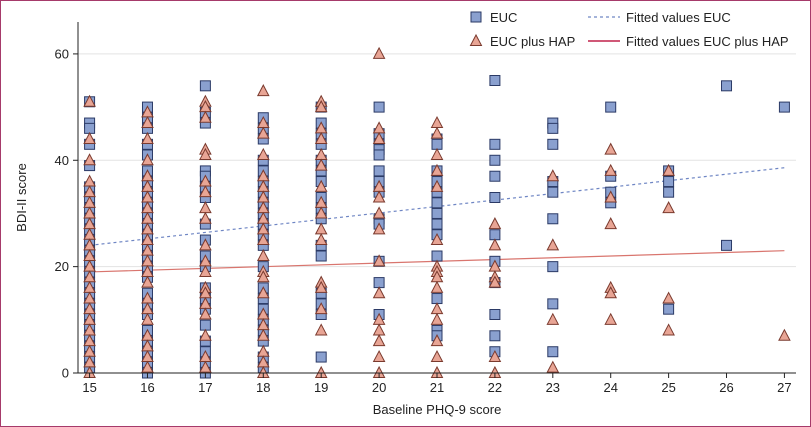 Image resolution: width=811 pixels, height=427 pixels. What do you see at coordinates (321, 387) in the screenshot?
I see `x-tick-label: 19` at bounding box center [321, 387].